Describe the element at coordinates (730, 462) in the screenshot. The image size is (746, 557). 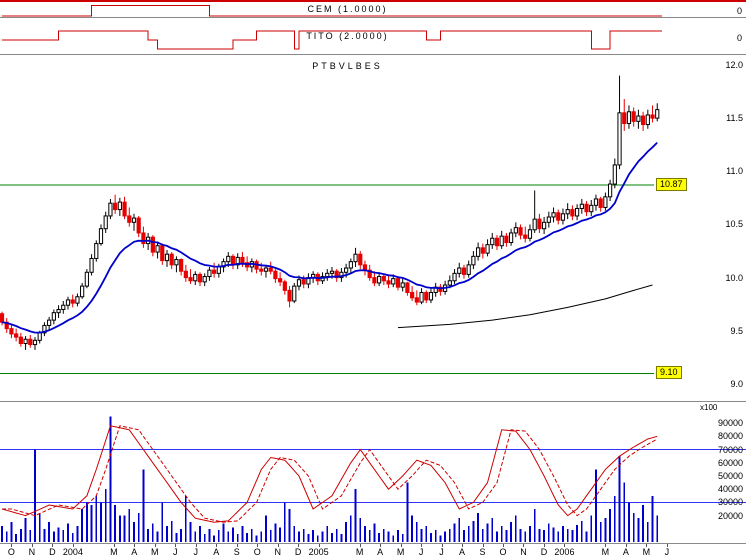
I see `volume-axis-tick: 60000` at that location.